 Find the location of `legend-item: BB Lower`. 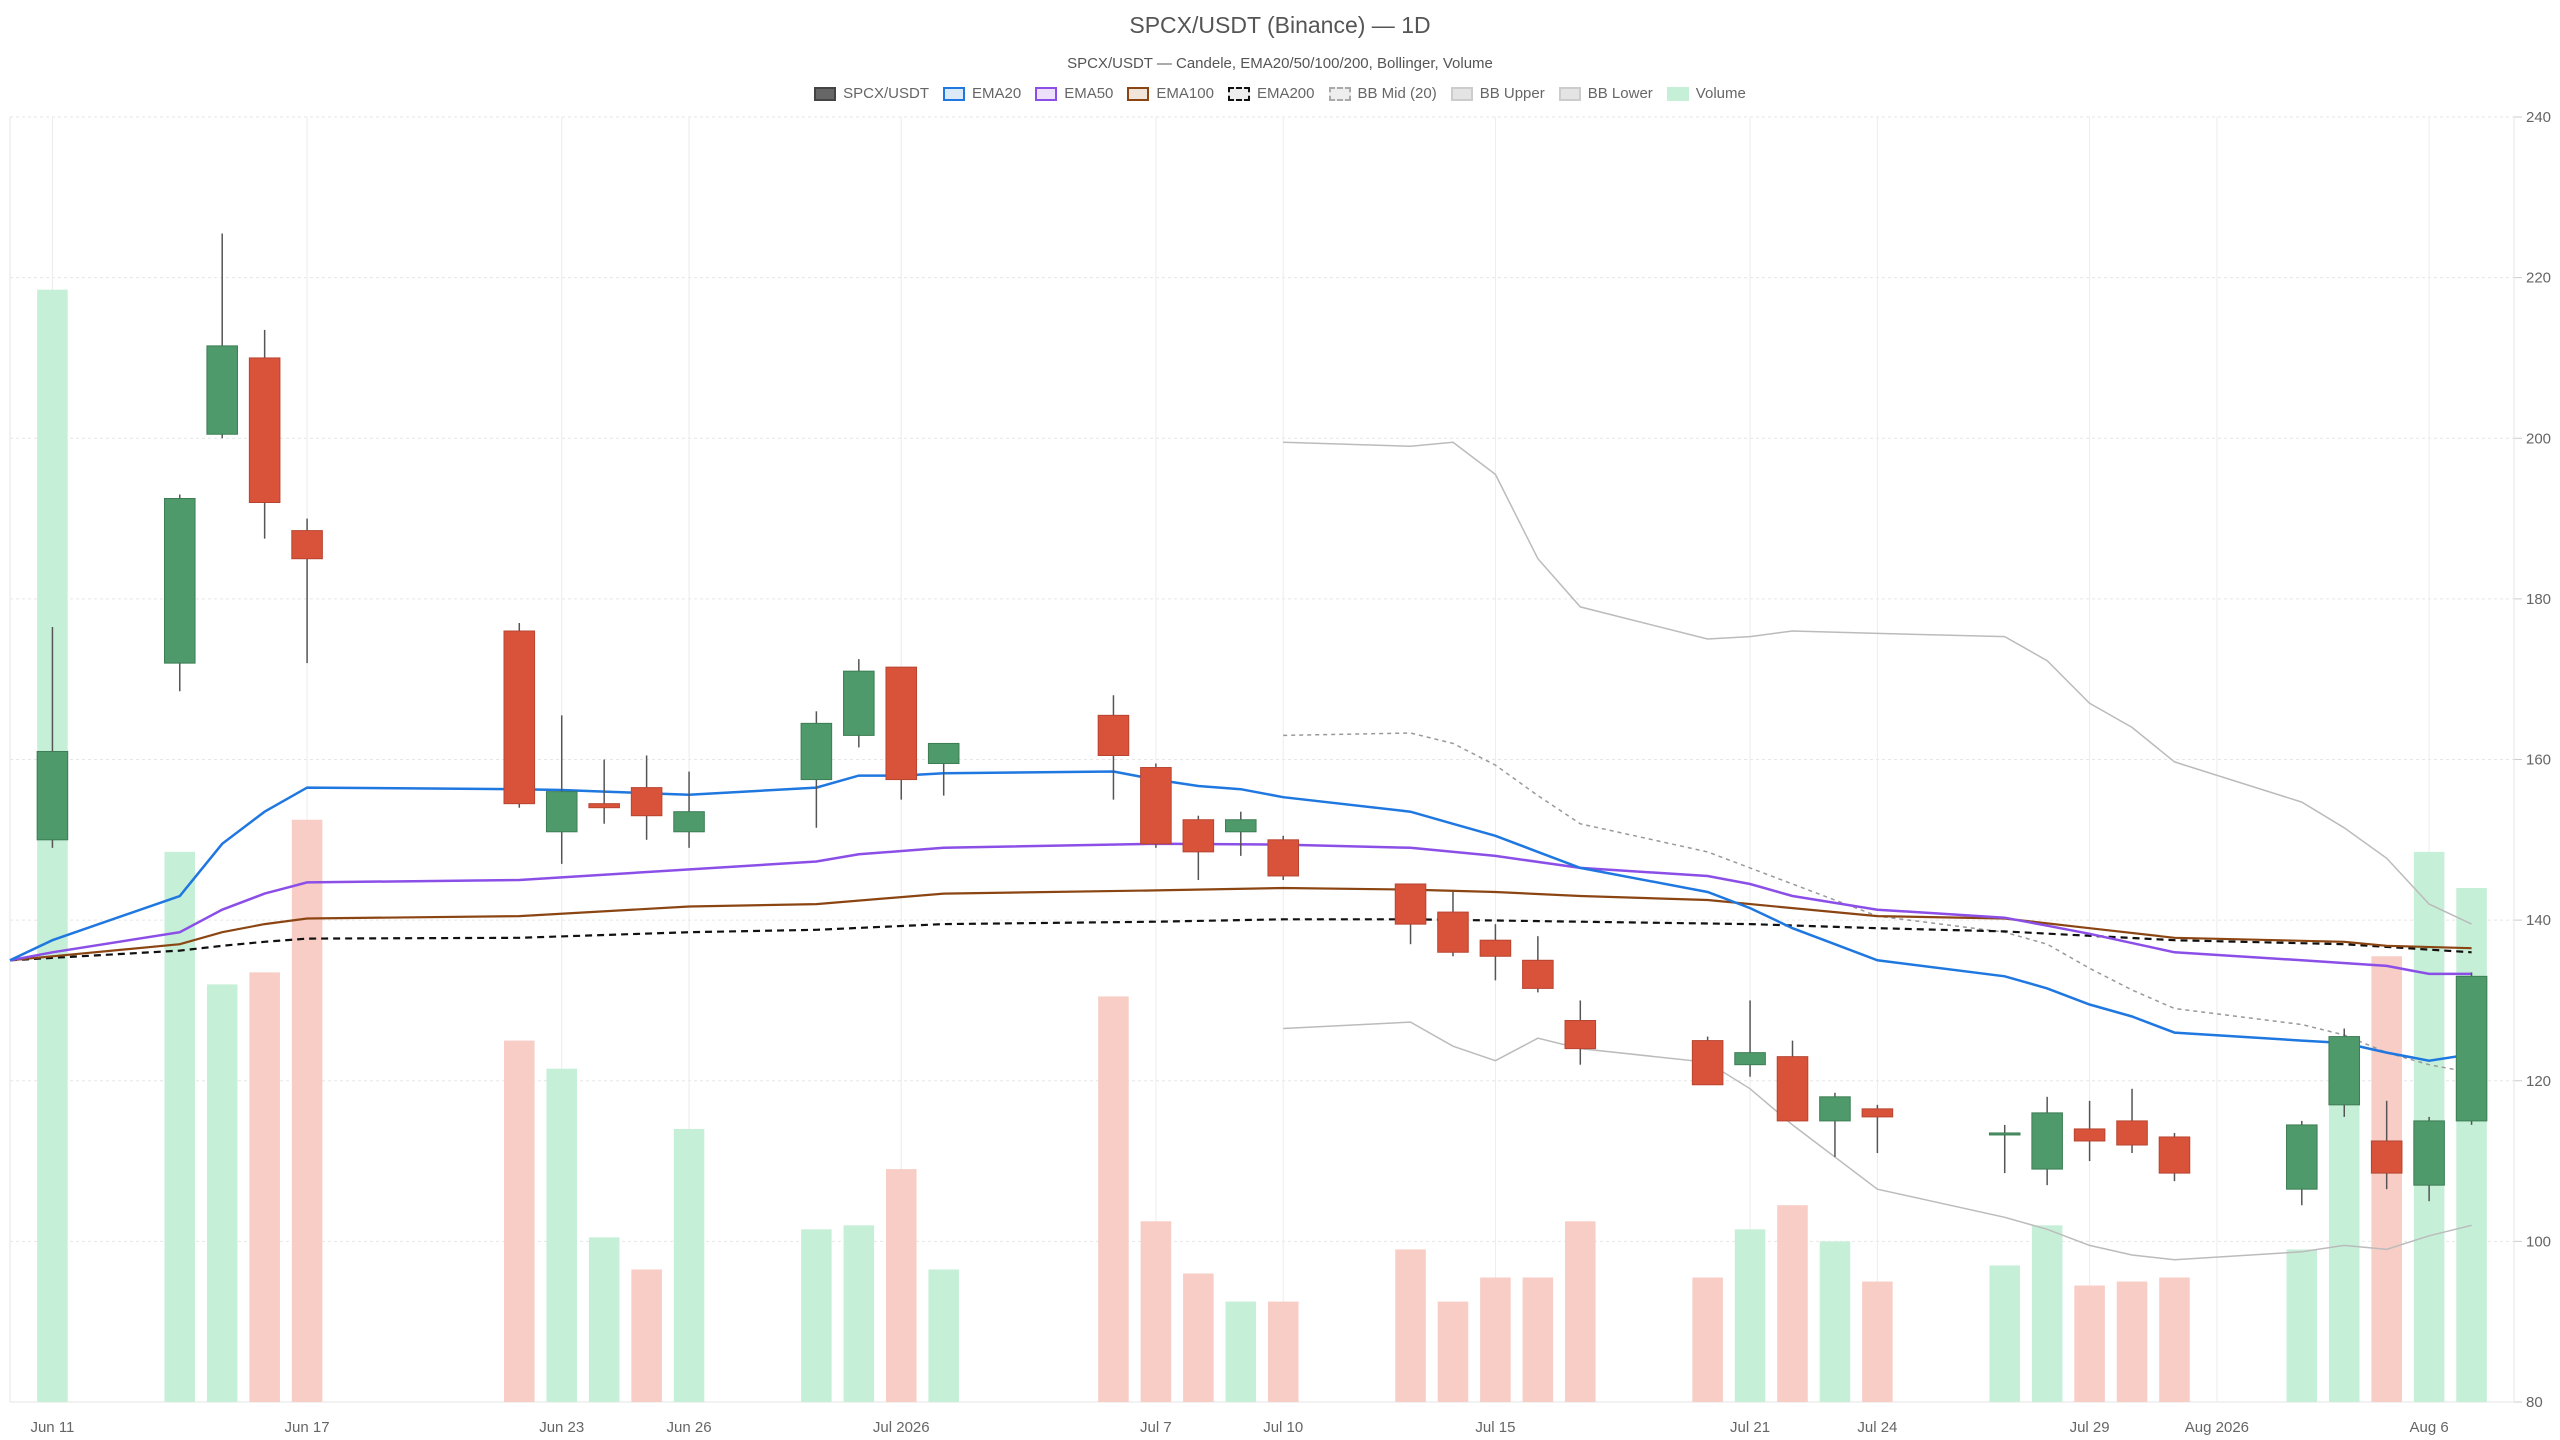

legend-item: BB Lower is located at coordinates (1605, 93).